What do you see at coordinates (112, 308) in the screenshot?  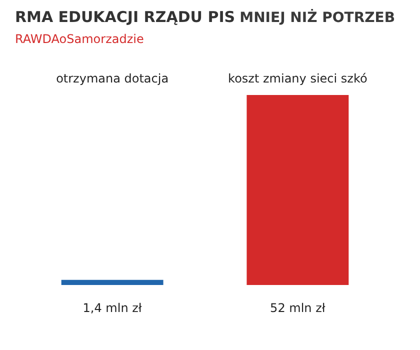 I see `data-label: 1,4 mln zł` at bounding box center [112, 308].